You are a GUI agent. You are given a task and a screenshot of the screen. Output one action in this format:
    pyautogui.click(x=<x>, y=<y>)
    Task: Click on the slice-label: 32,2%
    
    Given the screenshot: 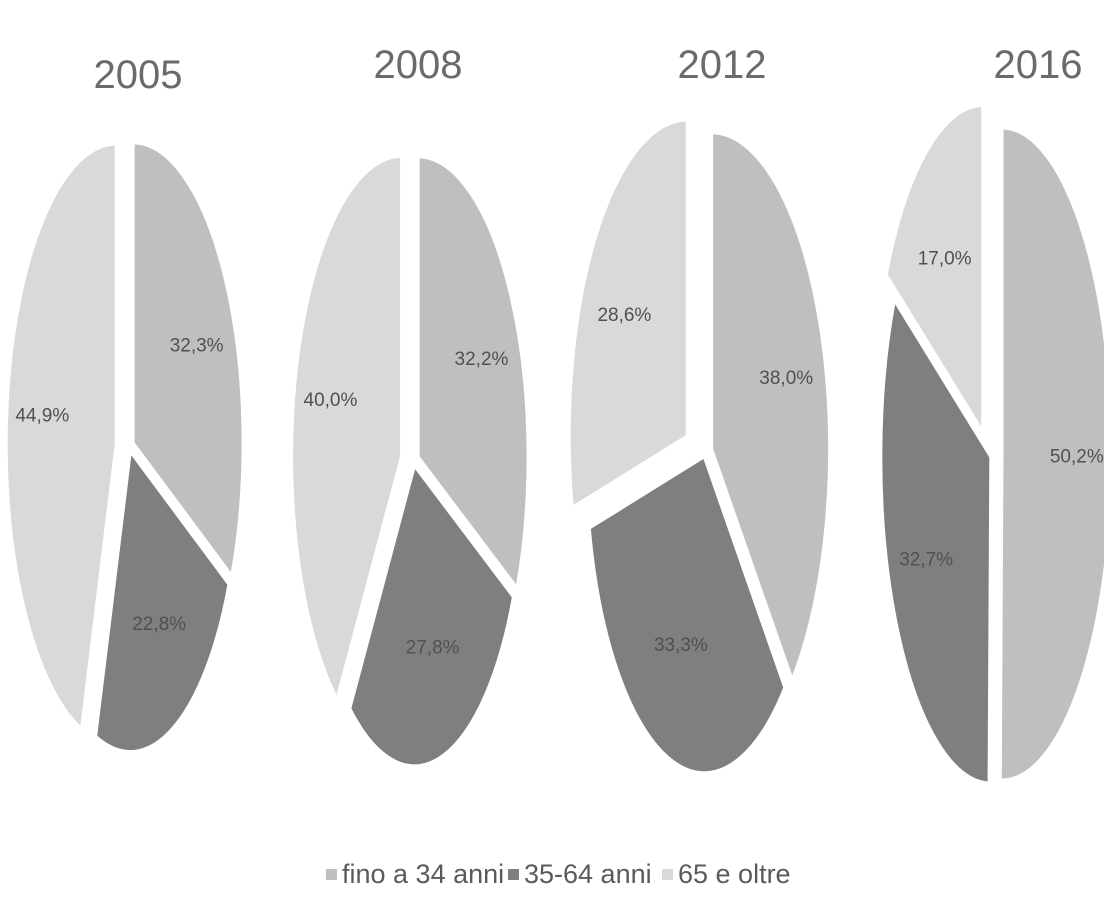 What is the action you would take?
    pyautogui.click(x=482, y=359)
    